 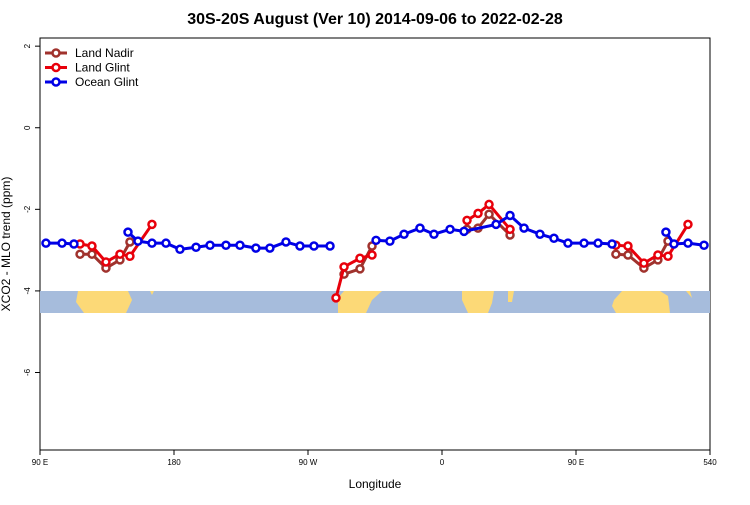 What do you see at coordinates (442, 462) in the screenshot?
I see `x-tick-label: 0` at bounding box center [442, 462].